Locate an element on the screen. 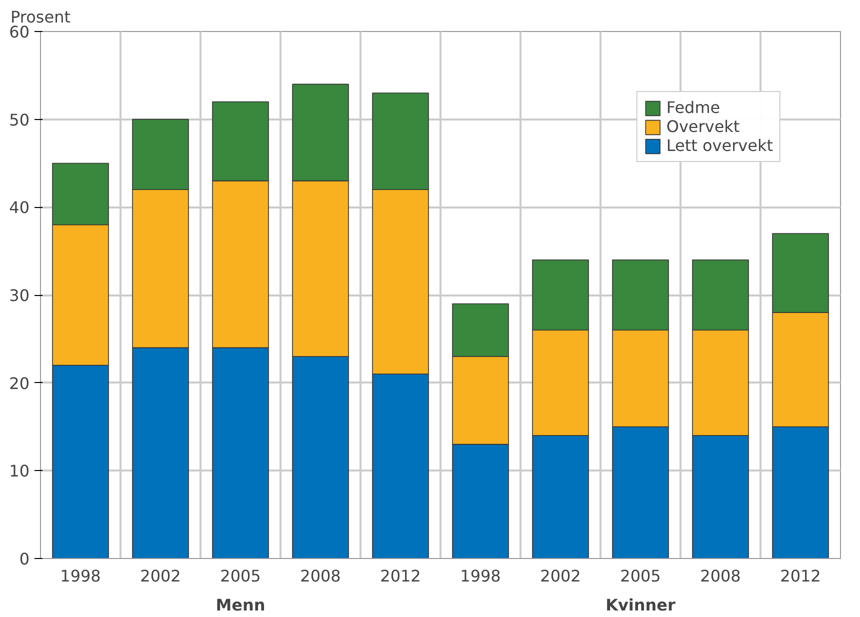  text: Menn is located at coordinates (241, 605).